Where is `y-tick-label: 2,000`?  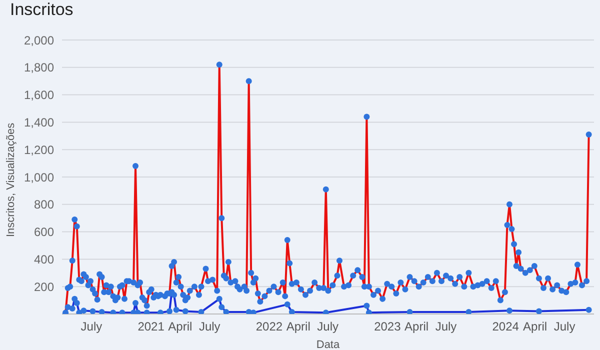 y-tick-label: 2,000 is located at coordinates (39, 40).